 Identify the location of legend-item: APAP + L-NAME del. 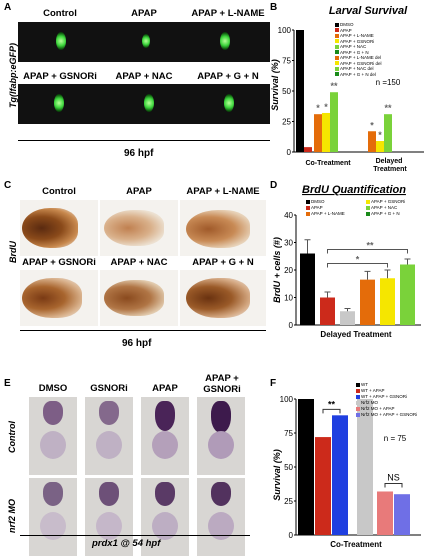
(380, 58).